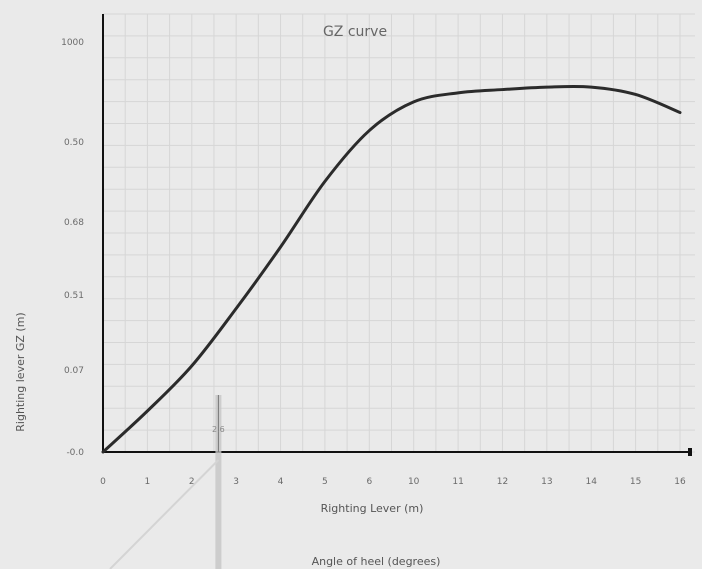 Image resolution: width=702 pixels, height=569 pixels. Describe the element at coordinates (148, 482) in the screenshot. I see `x-tick-label: 1` at that location.